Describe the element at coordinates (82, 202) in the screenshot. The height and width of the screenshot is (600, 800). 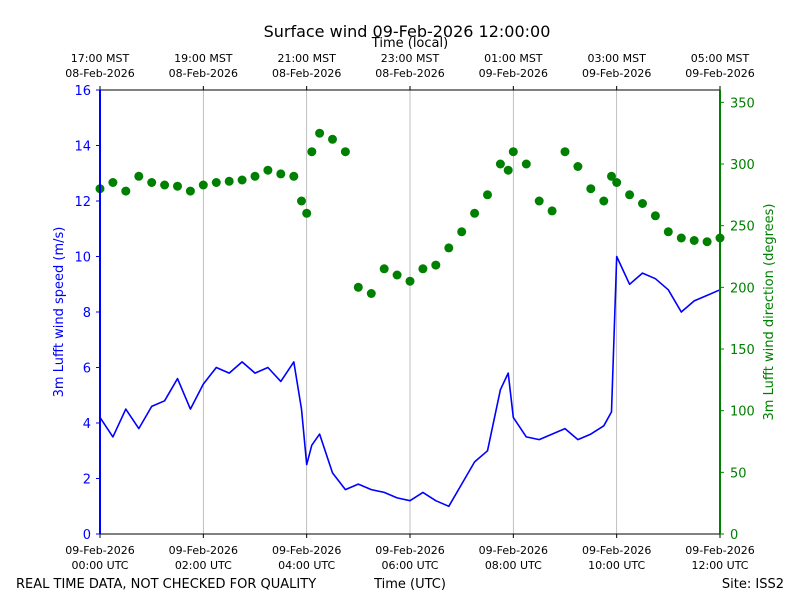
I see `y-tick-left-label: 12` at that location.